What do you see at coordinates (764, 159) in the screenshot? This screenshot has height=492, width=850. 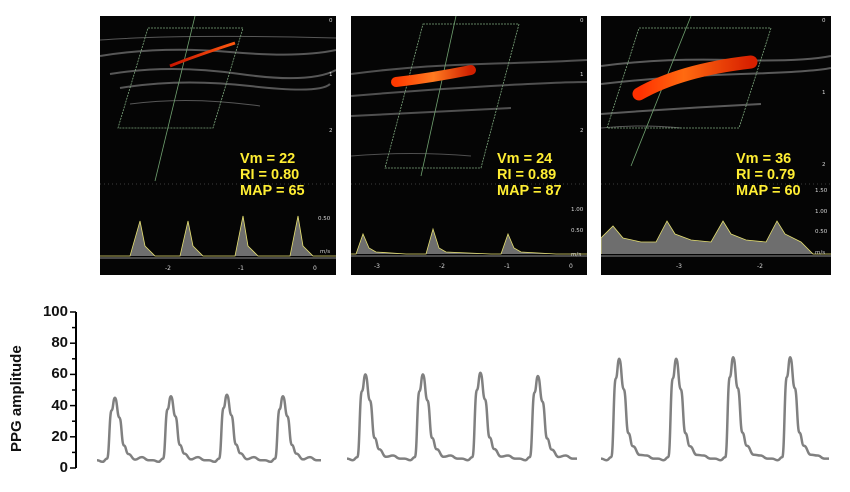 I see `vm-value: Vm = 36` at bounding box center [764, 159].